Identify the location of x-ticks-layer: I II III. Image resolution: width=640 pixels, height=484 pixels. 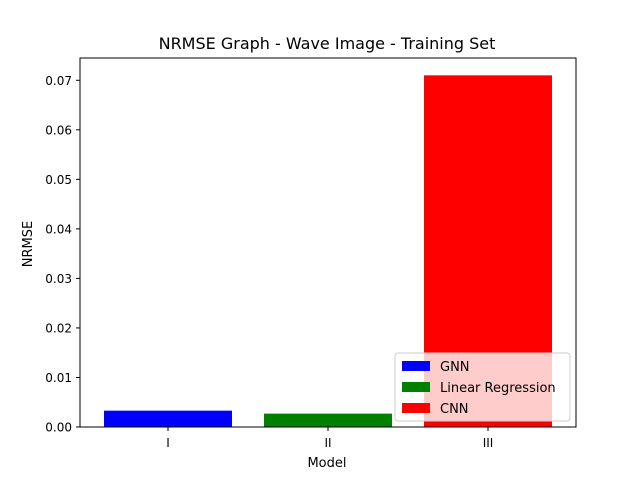
(329, 438).